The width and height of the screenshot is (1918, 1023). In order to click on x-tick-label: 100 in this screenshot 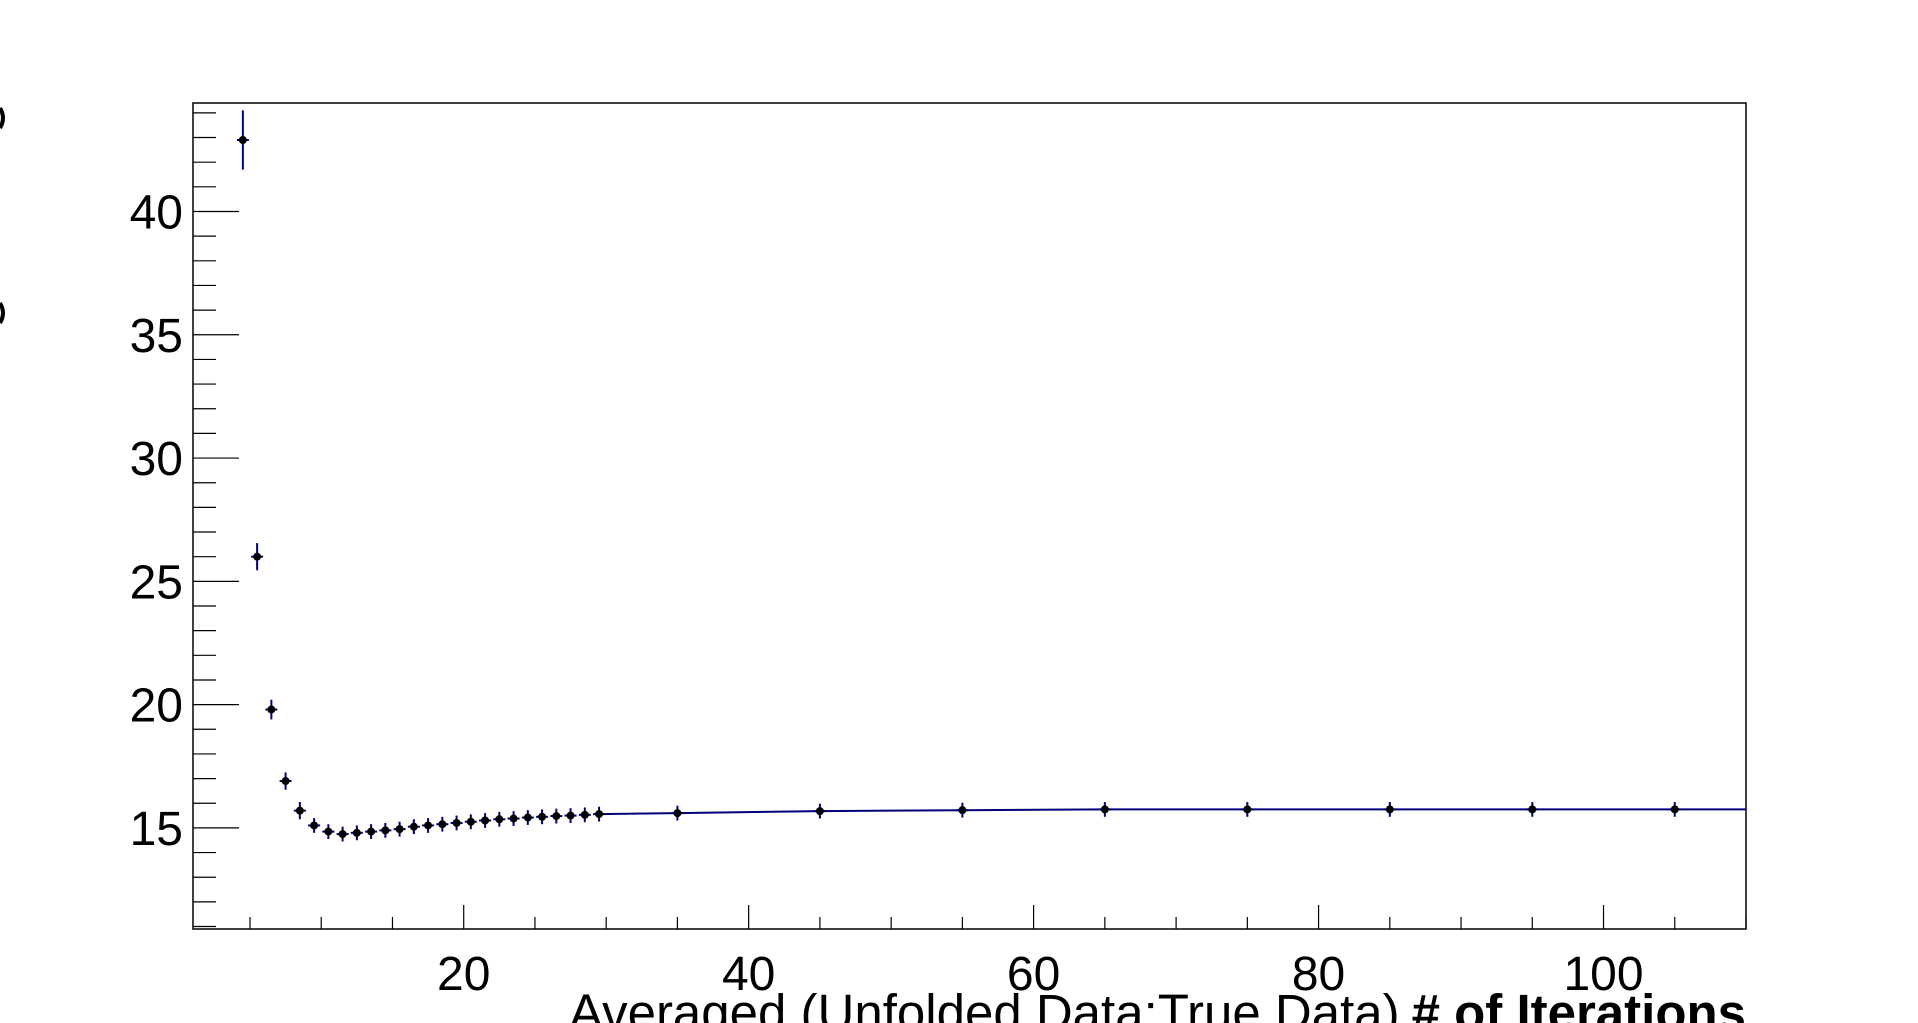, I will do `click(1603, 974)`.